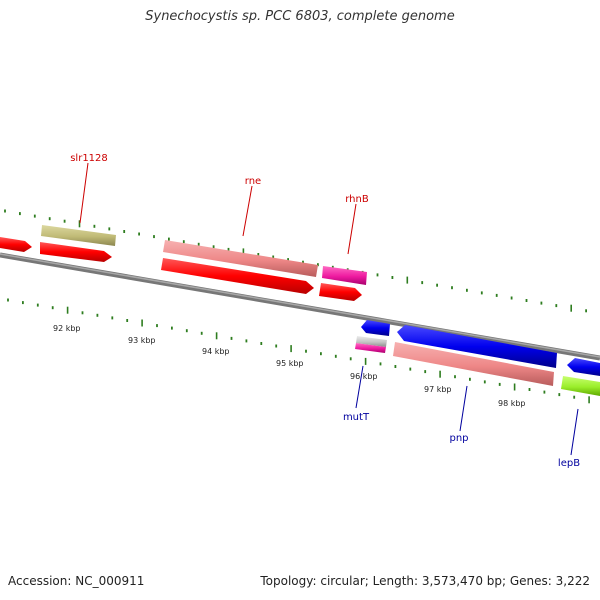 This screenshot has height=600, width=600. Describe the element at coordinates (580, 386) in the screenshot. I see `gene-feature-lepB-green` at that location.